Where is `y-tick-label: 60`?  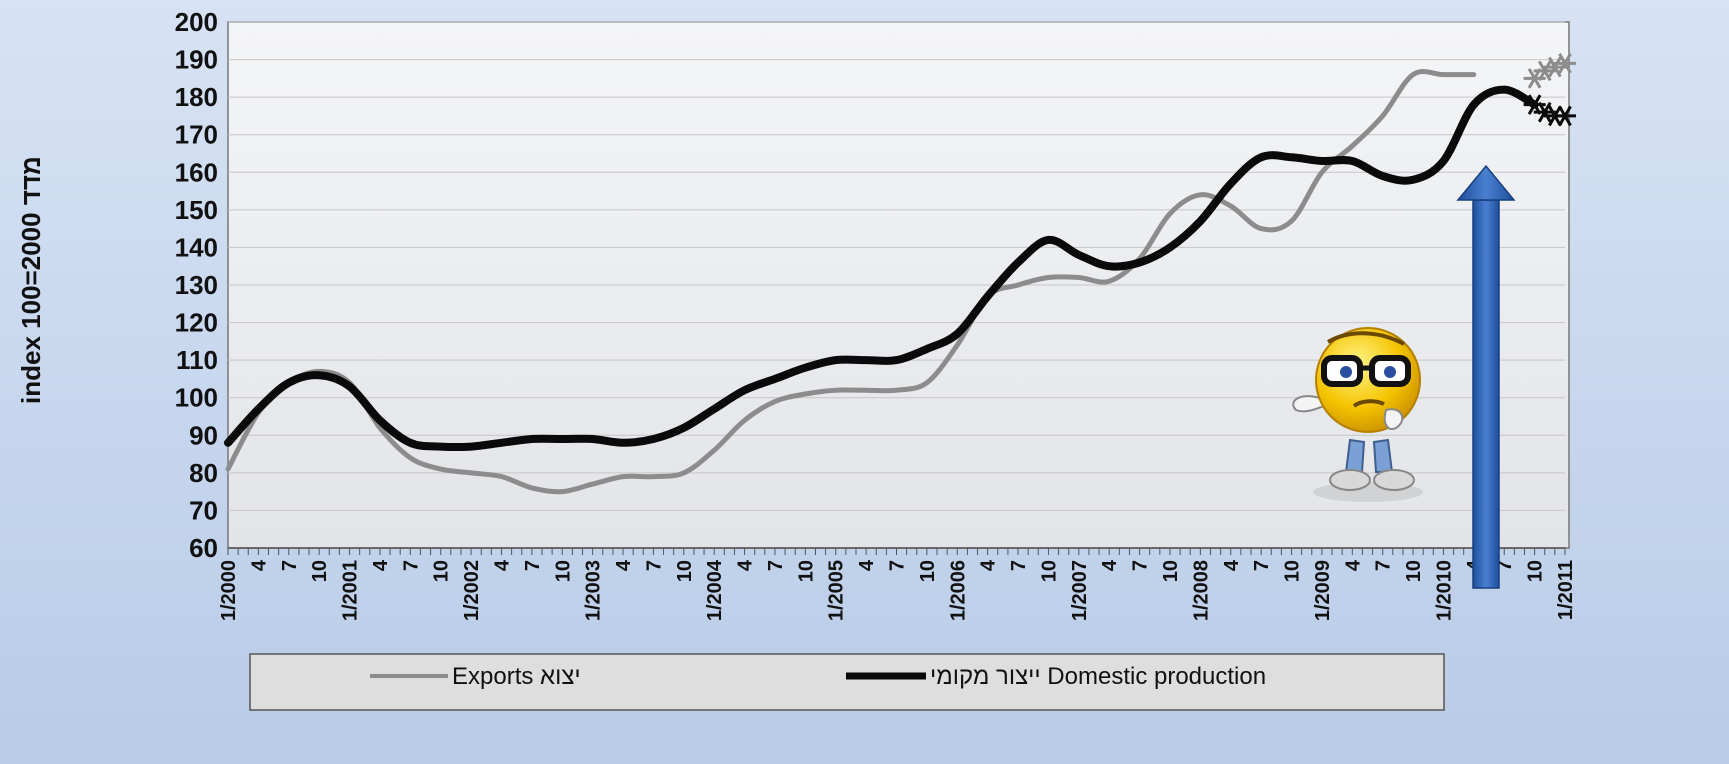 y-tick-label: 60 is located at coordinates (203, 548).